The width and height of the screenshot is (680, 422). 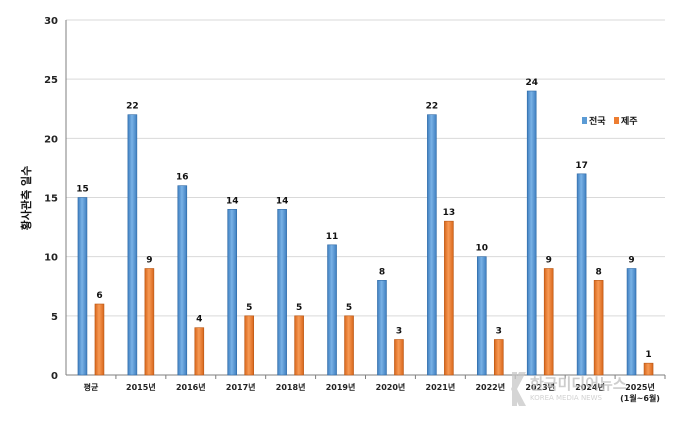 I want to click on x-tick-label: 2021년, so click(x=441, y=387).